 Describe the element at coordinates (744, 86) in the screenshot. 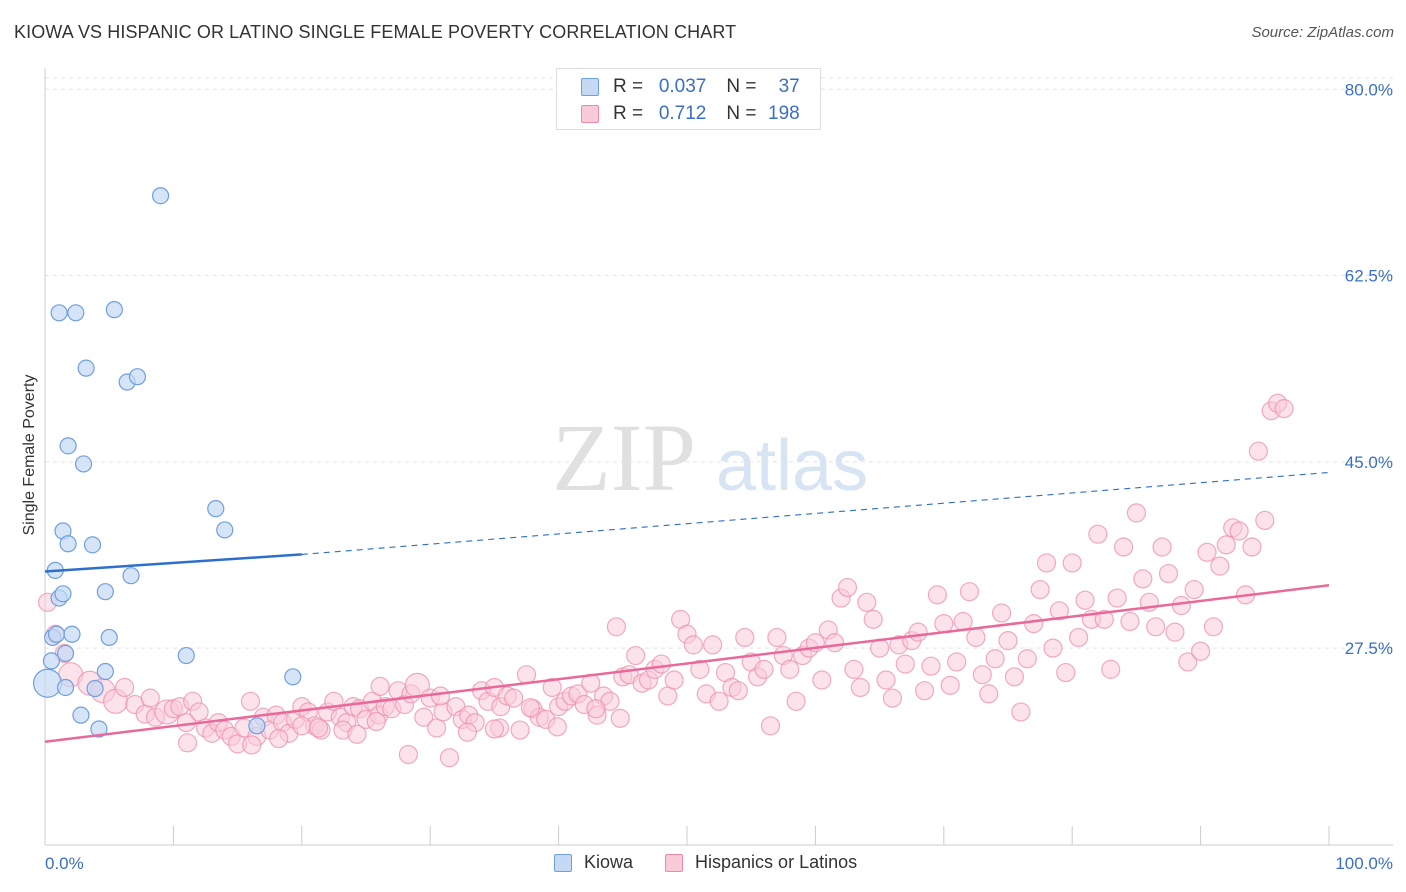

I see `legend-n-label: N =` at that location.